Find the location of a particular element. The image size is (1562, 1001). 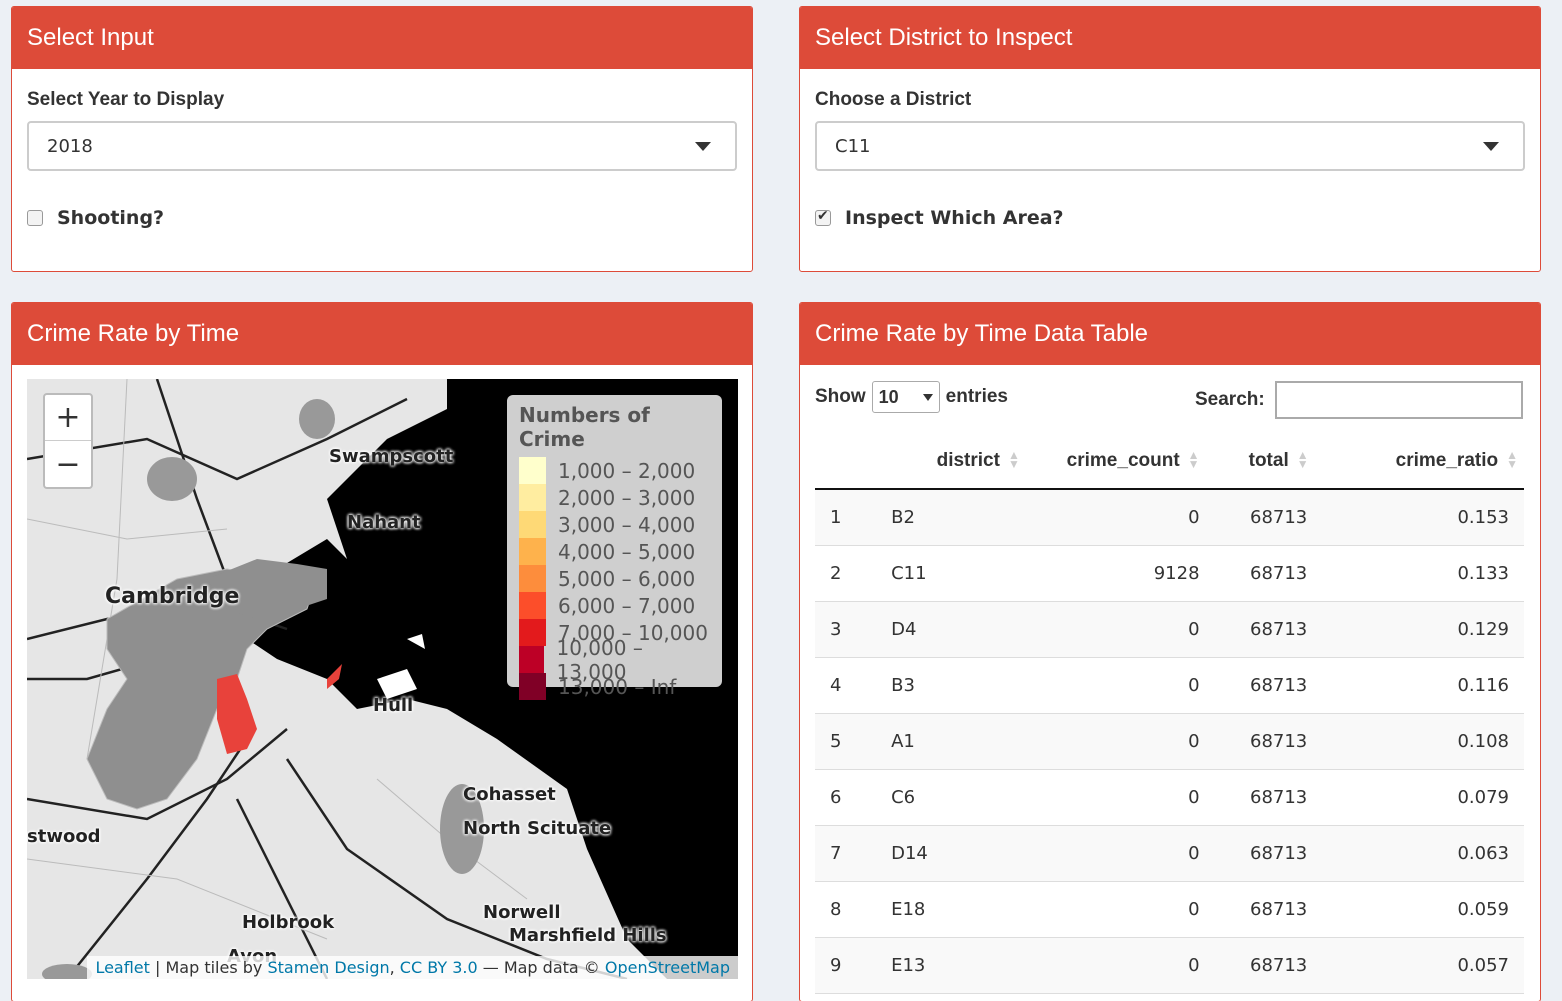

year-select: 2018 is located at coordinates (382, 146).